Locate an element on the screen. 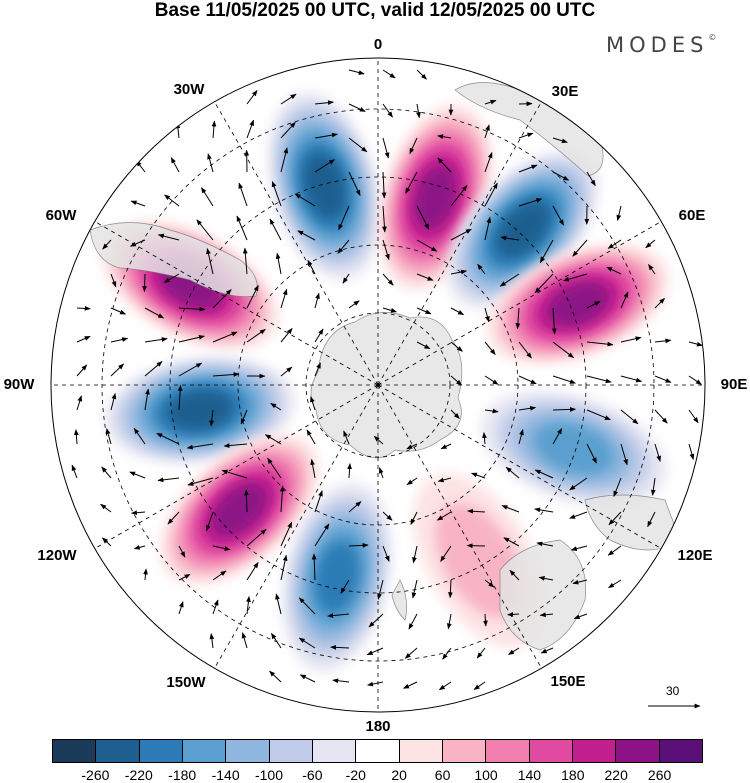  lon-label-90e: 90E is located at coordinates (734, 384).